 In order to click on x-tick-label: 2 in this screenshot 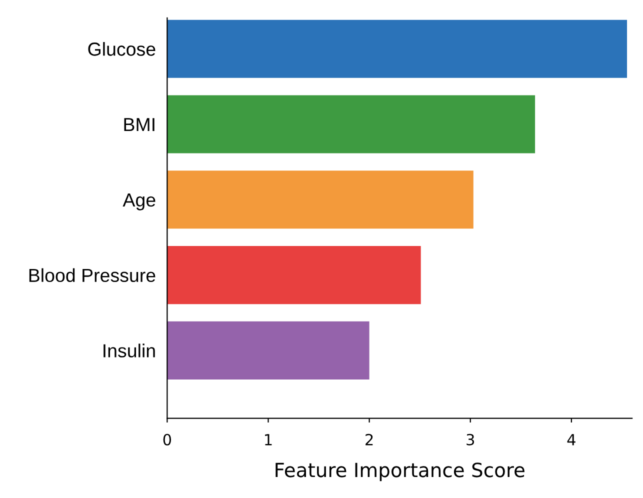, I will do `click(369, 440)`.